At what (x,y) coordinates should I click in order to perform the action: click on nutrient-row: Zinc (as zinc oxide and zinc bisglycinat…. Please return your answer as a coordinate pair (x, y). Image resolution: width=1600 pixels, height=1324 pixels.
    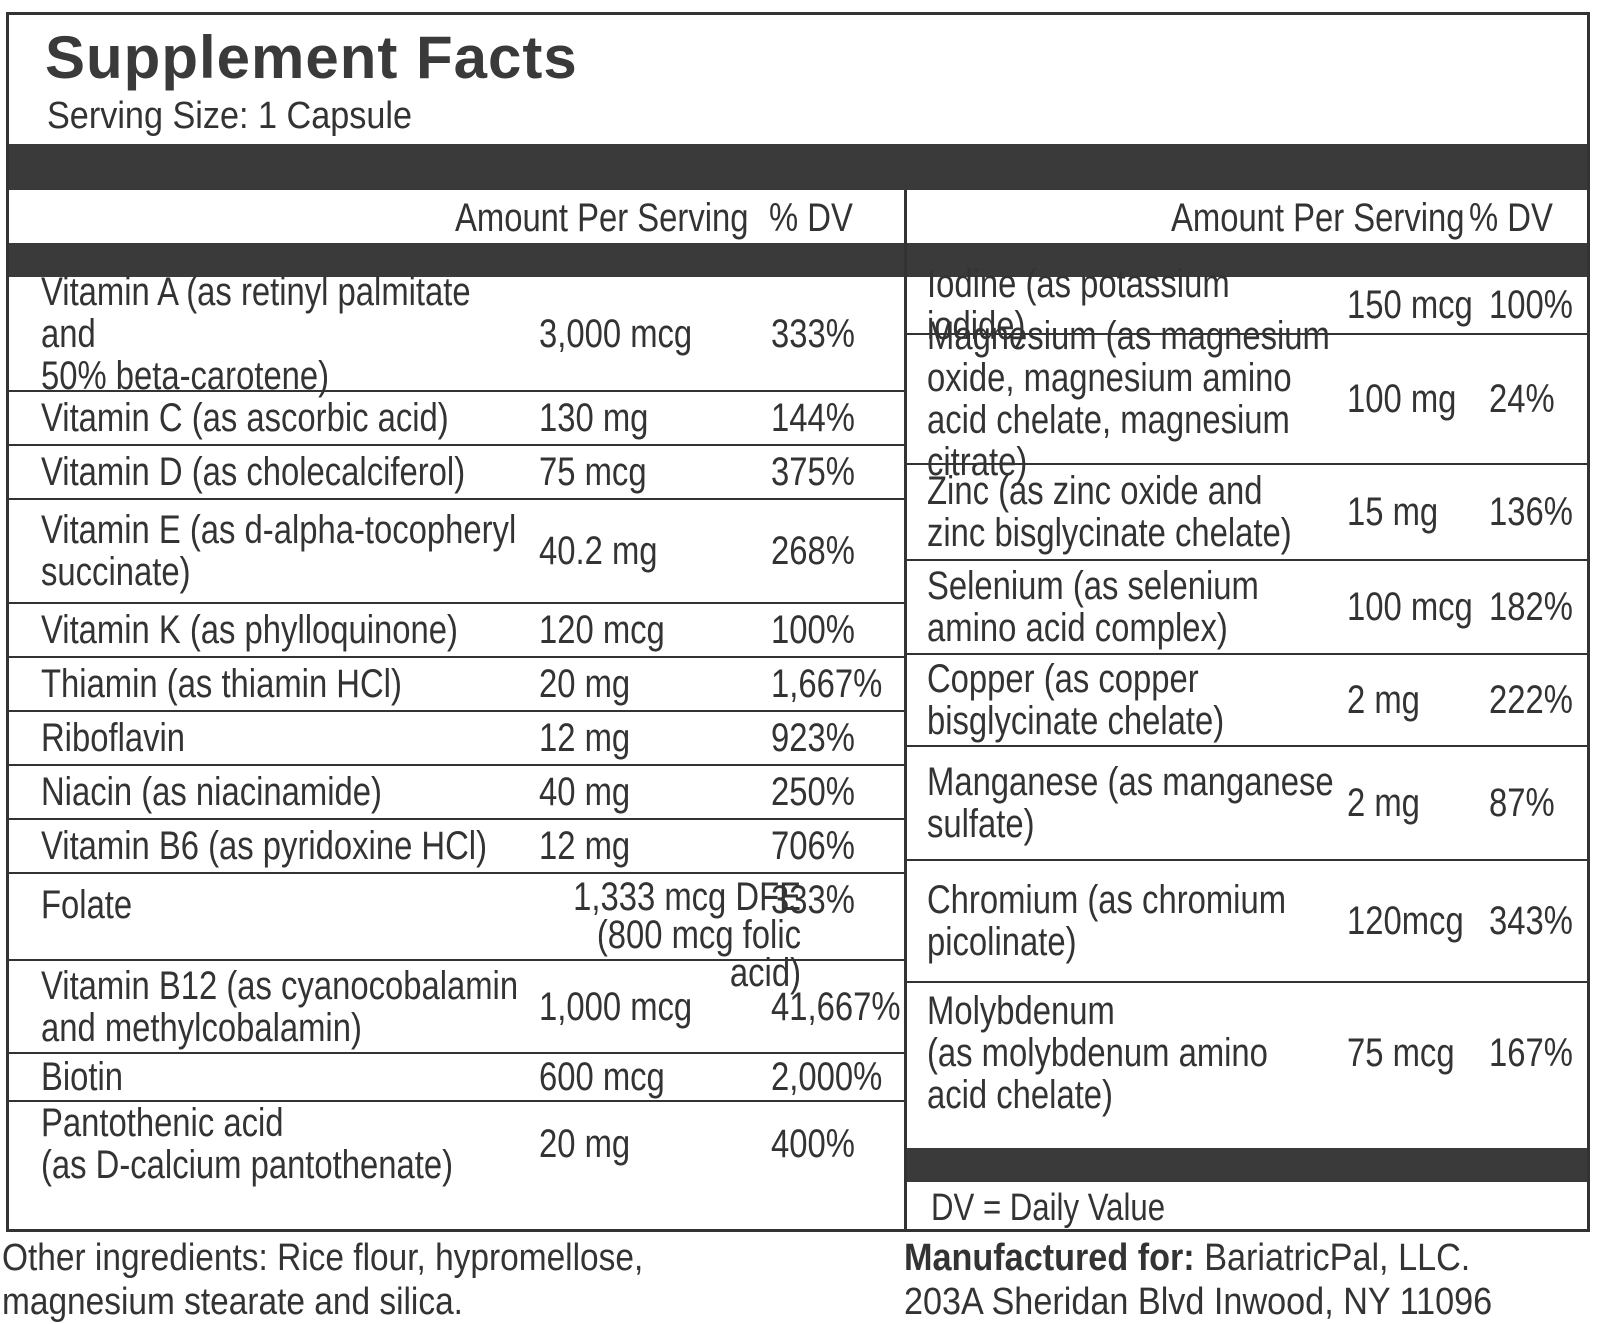
    Looking at the image, I should click on (1247, 513).